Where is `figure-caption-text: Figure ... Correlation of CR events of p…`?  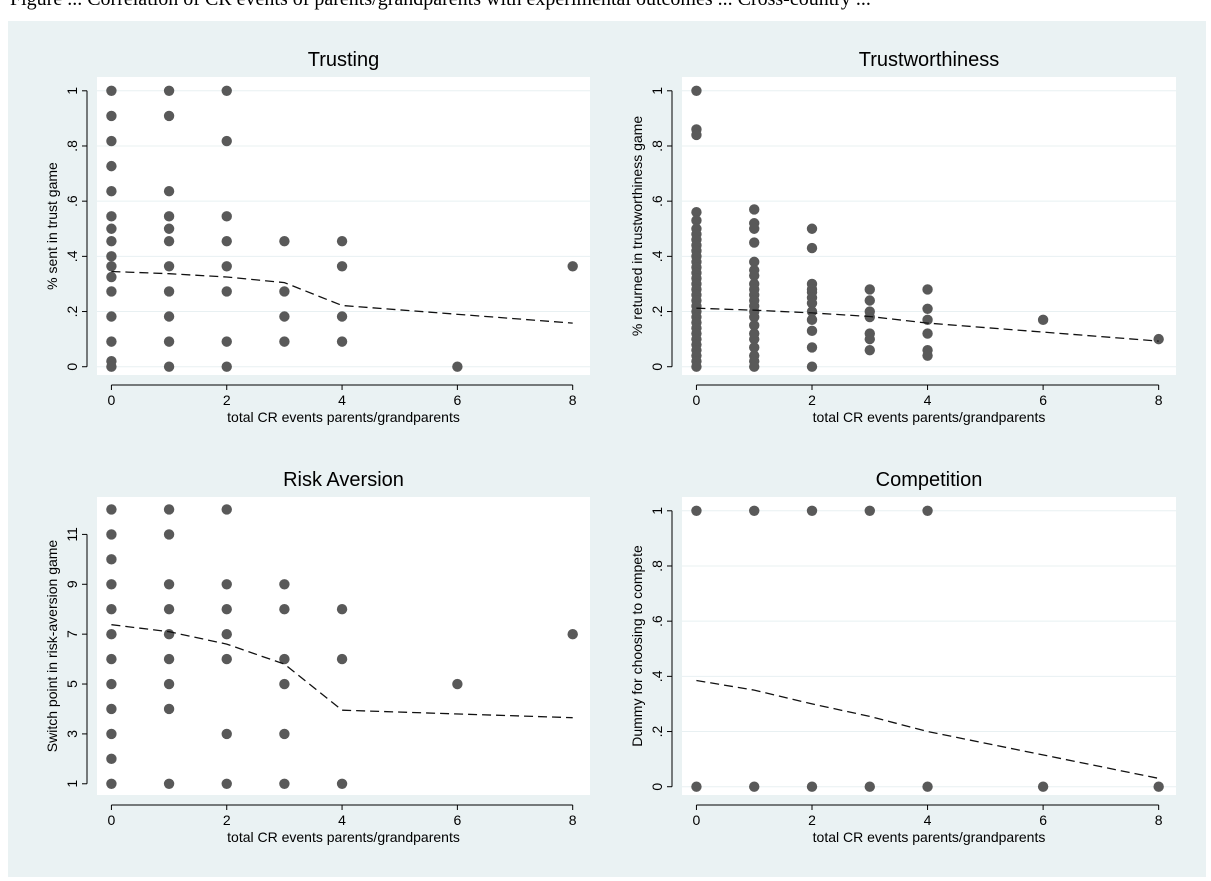
figure-caption-text: Figure ... Correlation of CR events of p… is located at coordinates (440, 5).